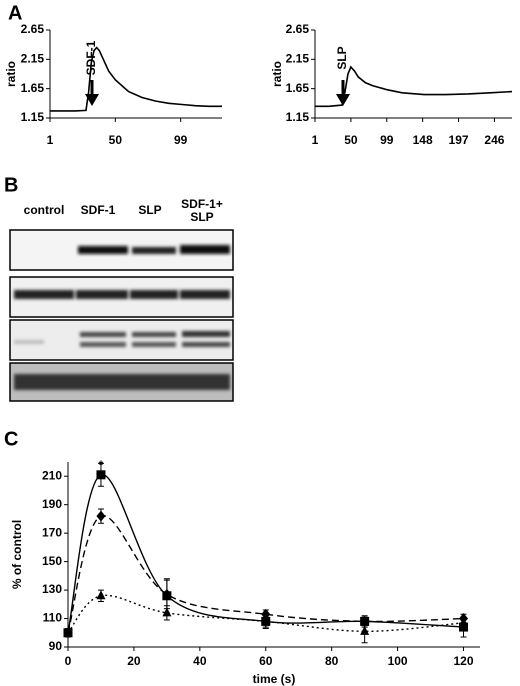 This screenshot has height=686, width=520. Describe the element at coordinates (423, 140) in the screenshot. I see `x-tick-label: 148` at that location.